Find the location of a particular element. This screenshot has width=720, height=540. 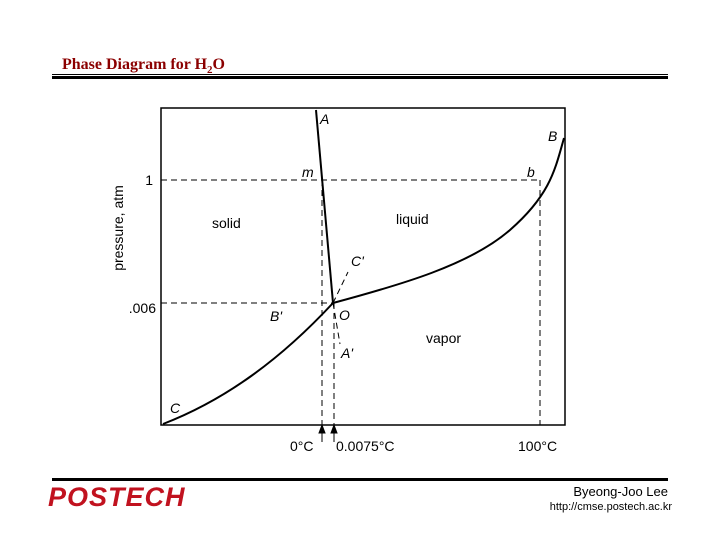

t00075-arrow-head is located at coordinates (334, 428).